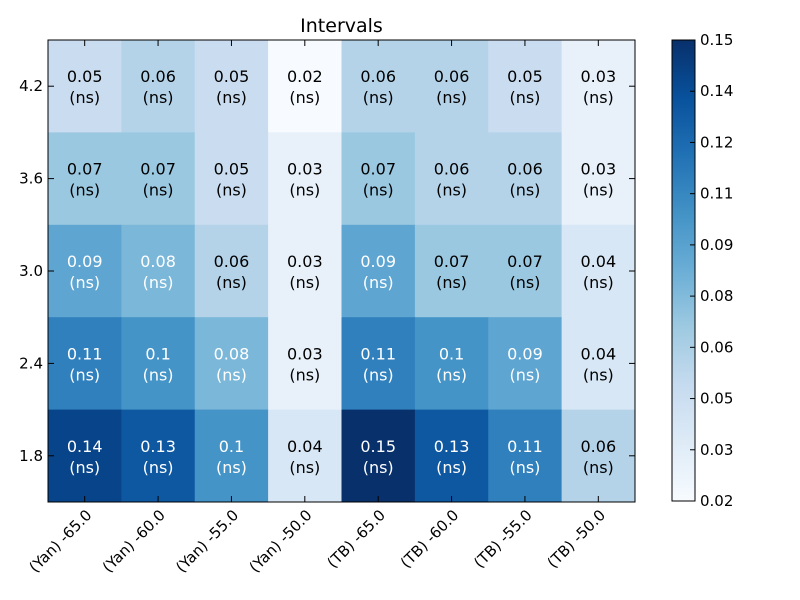 The image size is (800, 600). Describe the element at coordinates (305, 446) in the screenshot. I see `cell-value-label: 0.04` at that location.